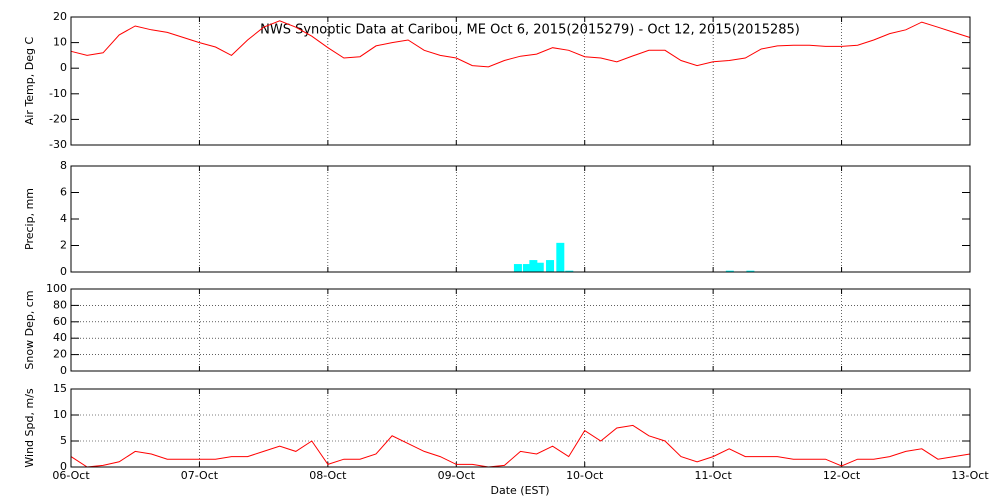 This screenshot has height=500, width=1000. I want to click on x-tick-label: 08-Oct, so click(328, 475).